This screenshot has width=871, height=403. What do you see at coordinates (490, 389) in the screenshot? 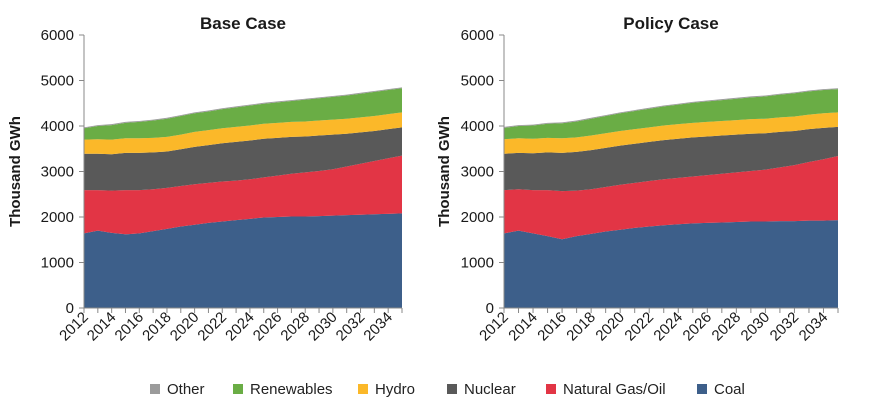
I see `legend-label-nuclear: Nuclear` at bounding box center [490, 389].